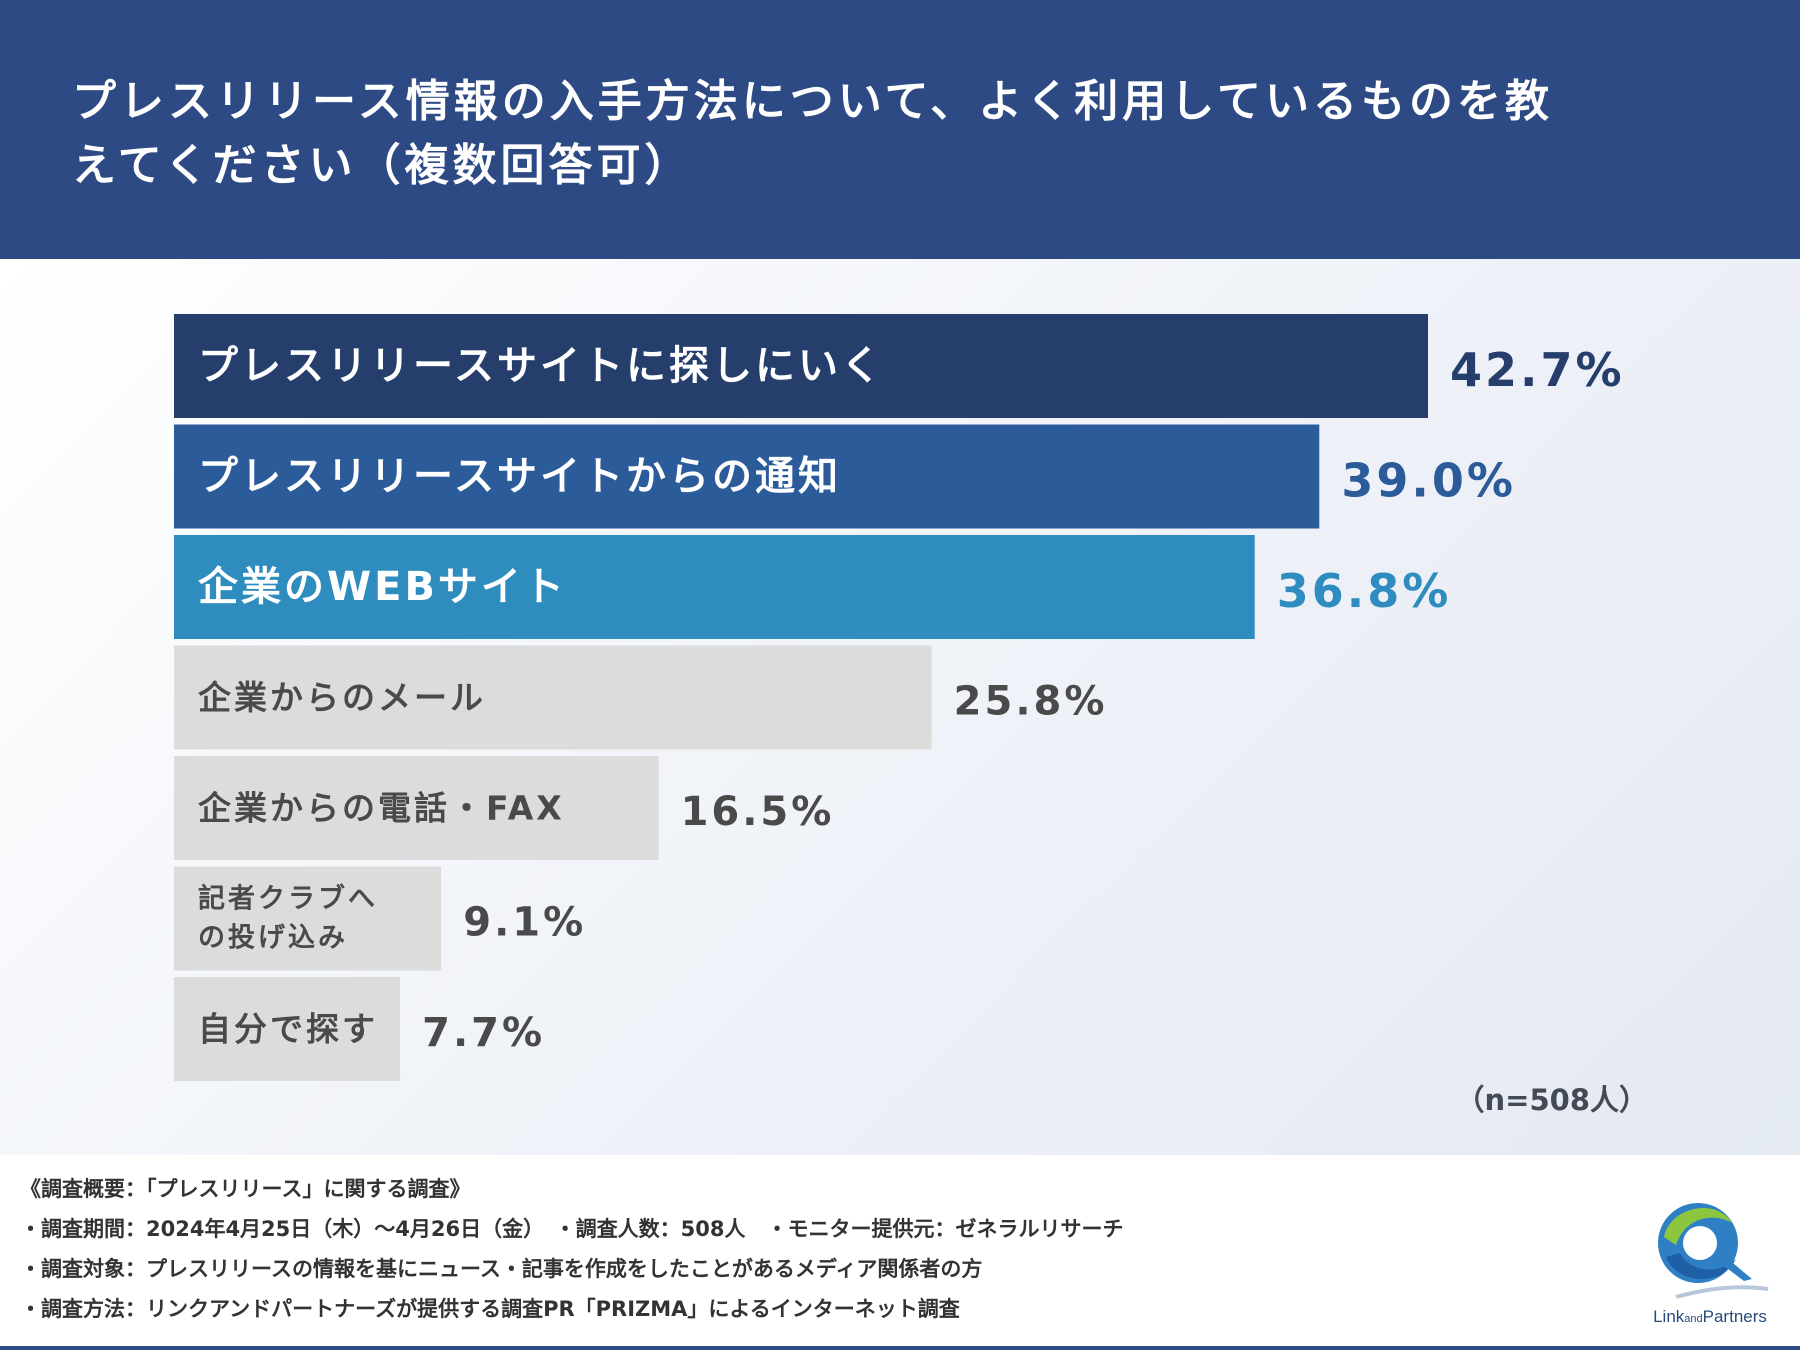 The image size is (1800, 1350). I want to click on value-label: 42.7%, so click(1537, 370).